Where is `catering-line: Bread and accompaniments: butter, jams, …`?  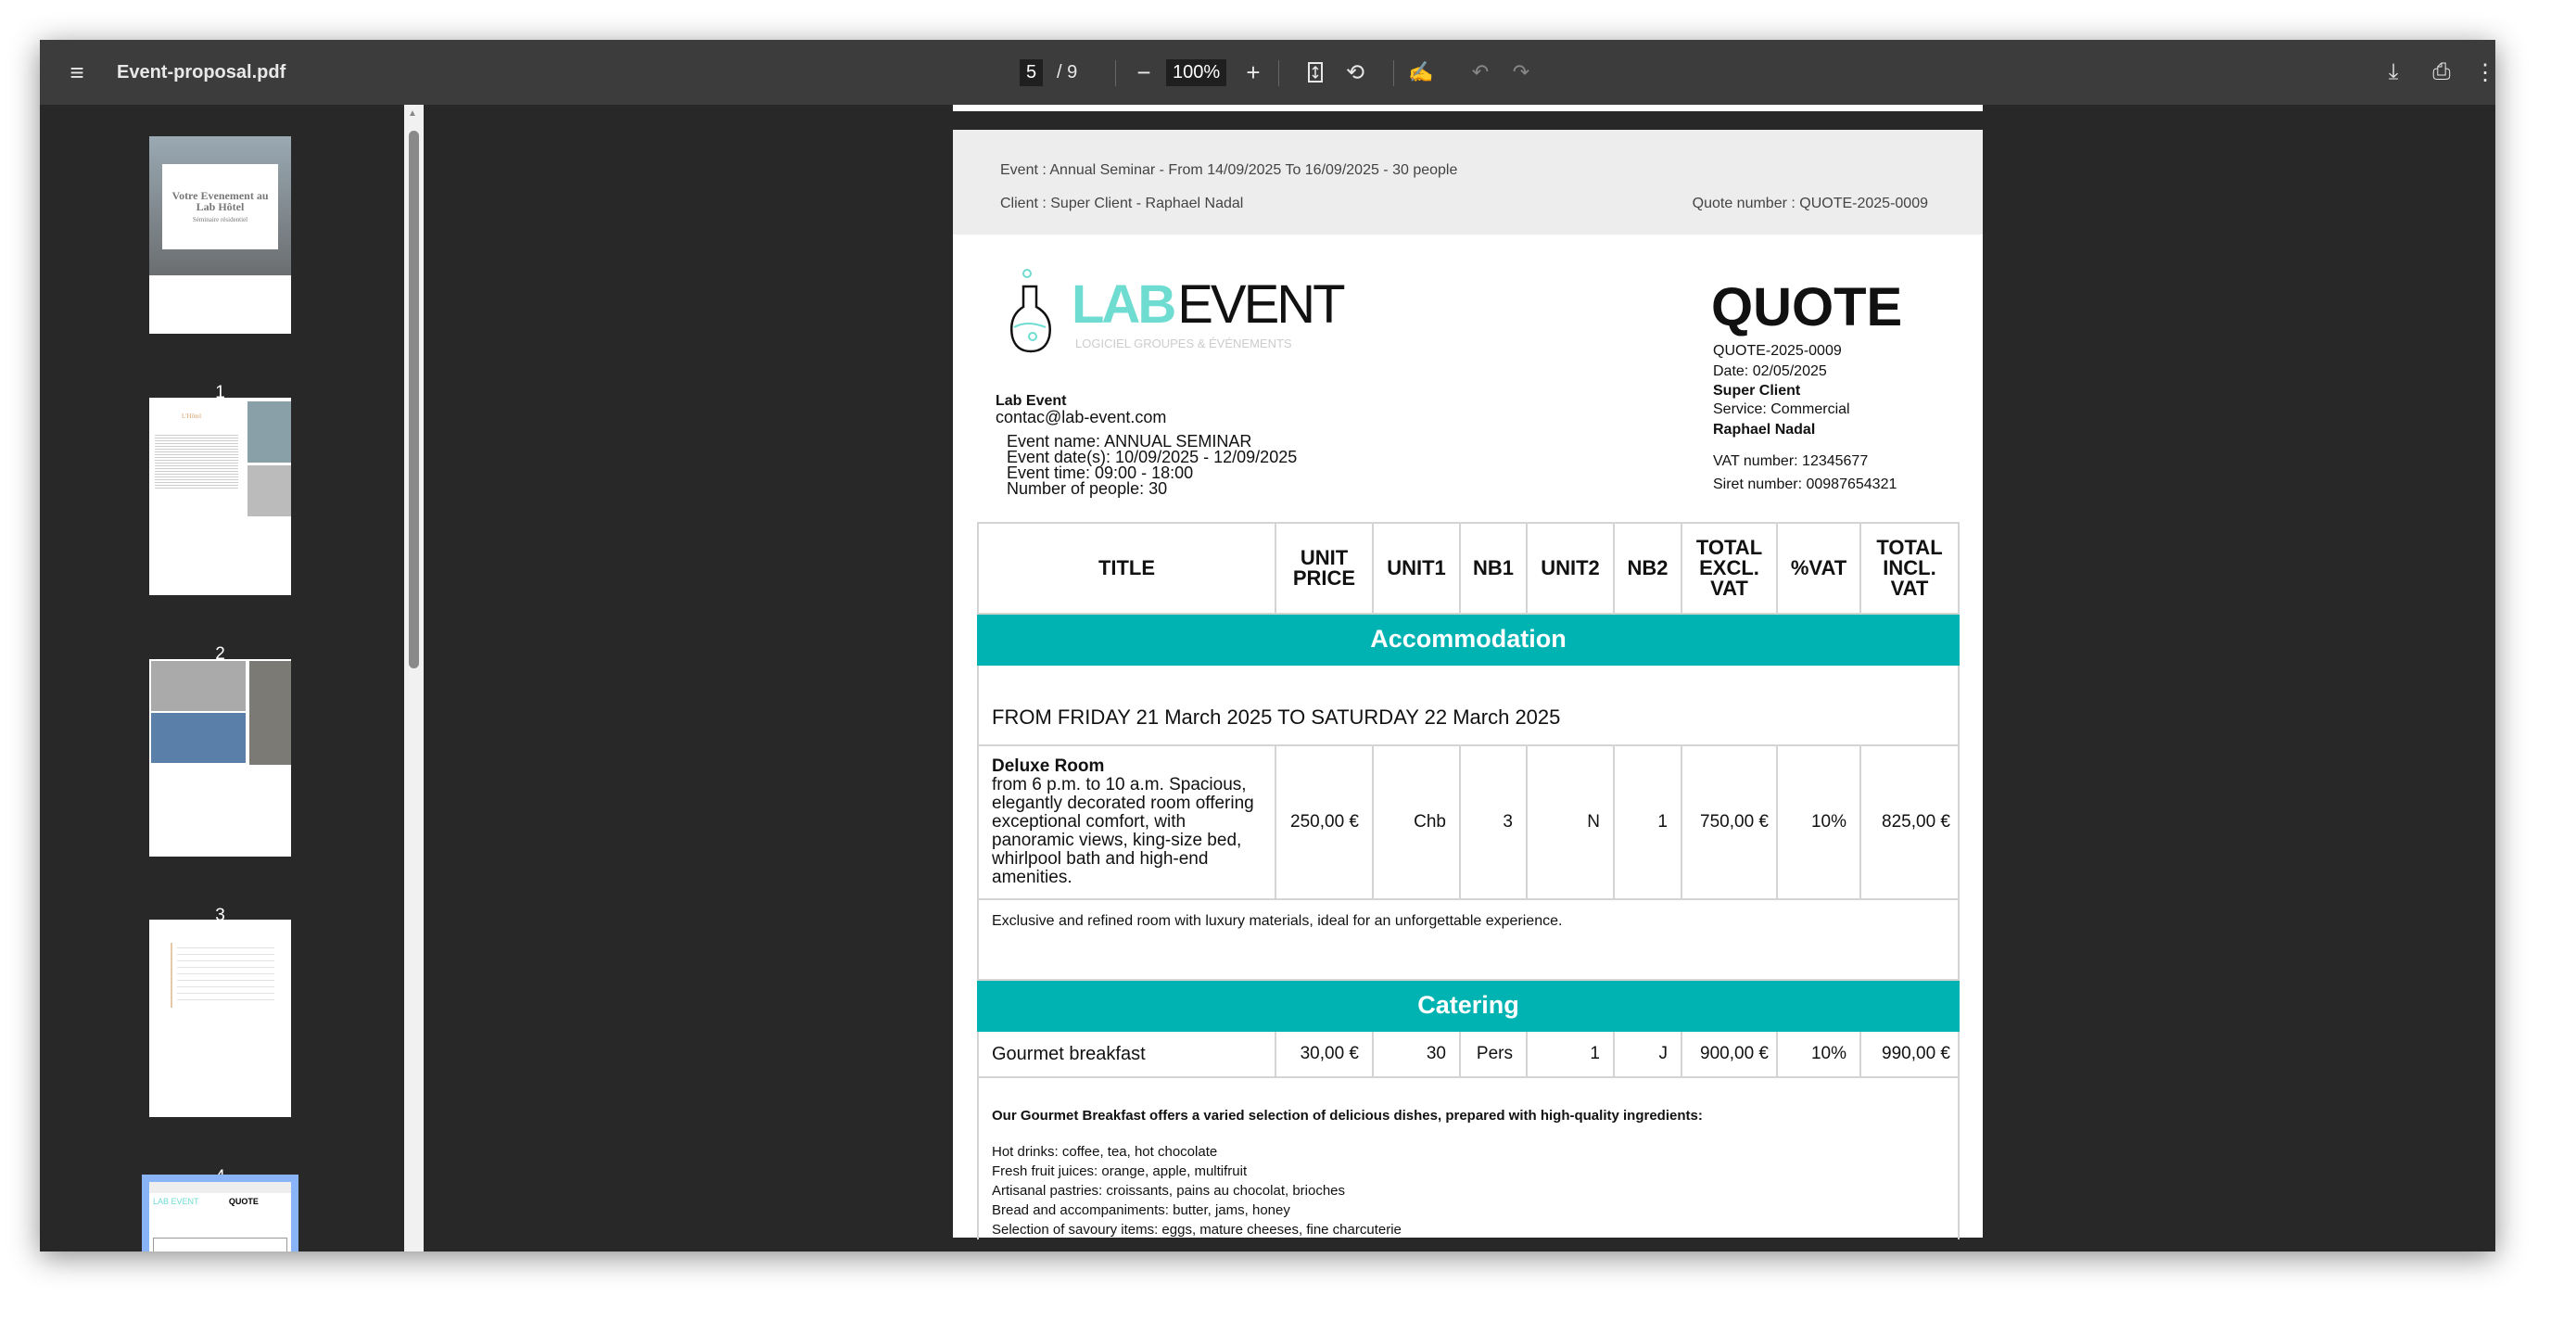
catering-line: Bread and accompaniments: butter, jams, … is located at coordinates (1141, 1210).